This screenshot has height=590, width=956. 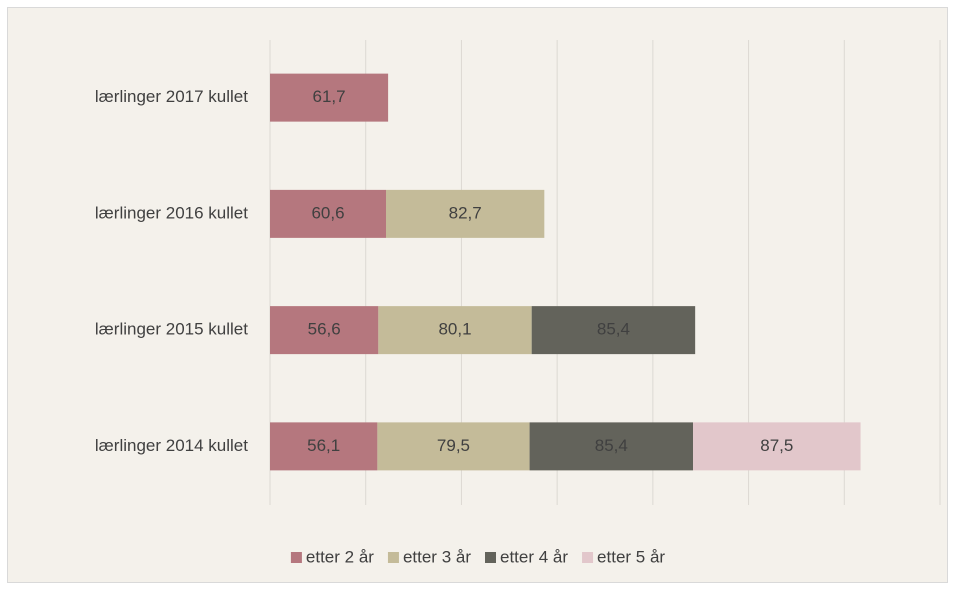 What do you see at coordinates (534, 556) in the screenshot?
I see `legend-label: etter 4 år` at bounding box center [534, 556].